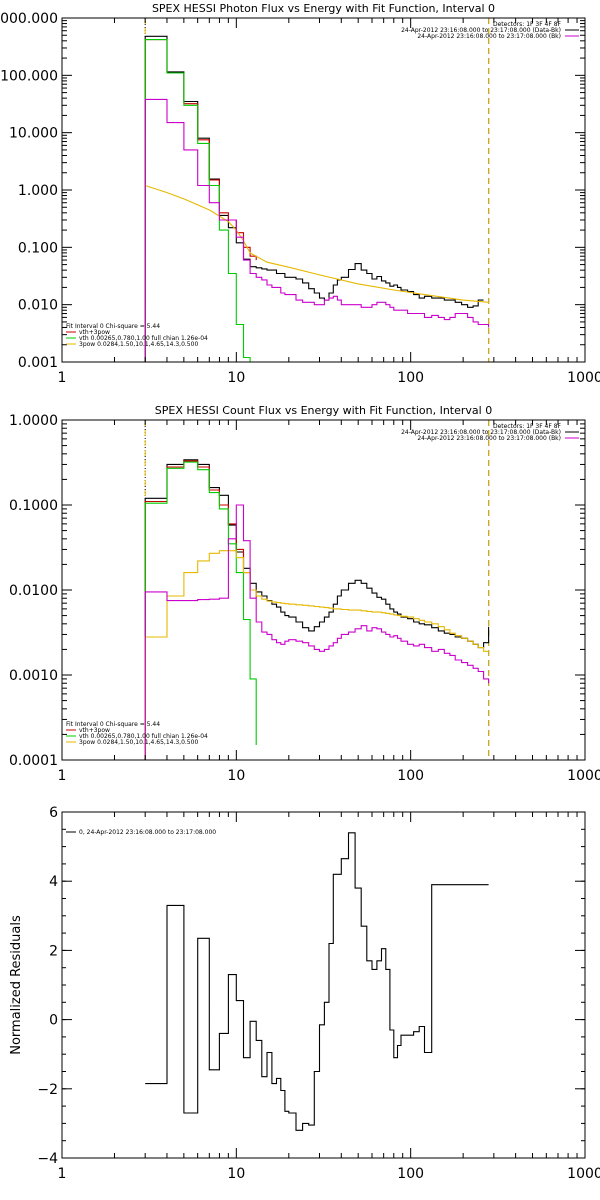 This screenshot has width=600, height=1200. What do you see at coordinates (33, 676) in the screenshot?
I see `y-tick-label: 0.0010` at bounding box center [33, 676].